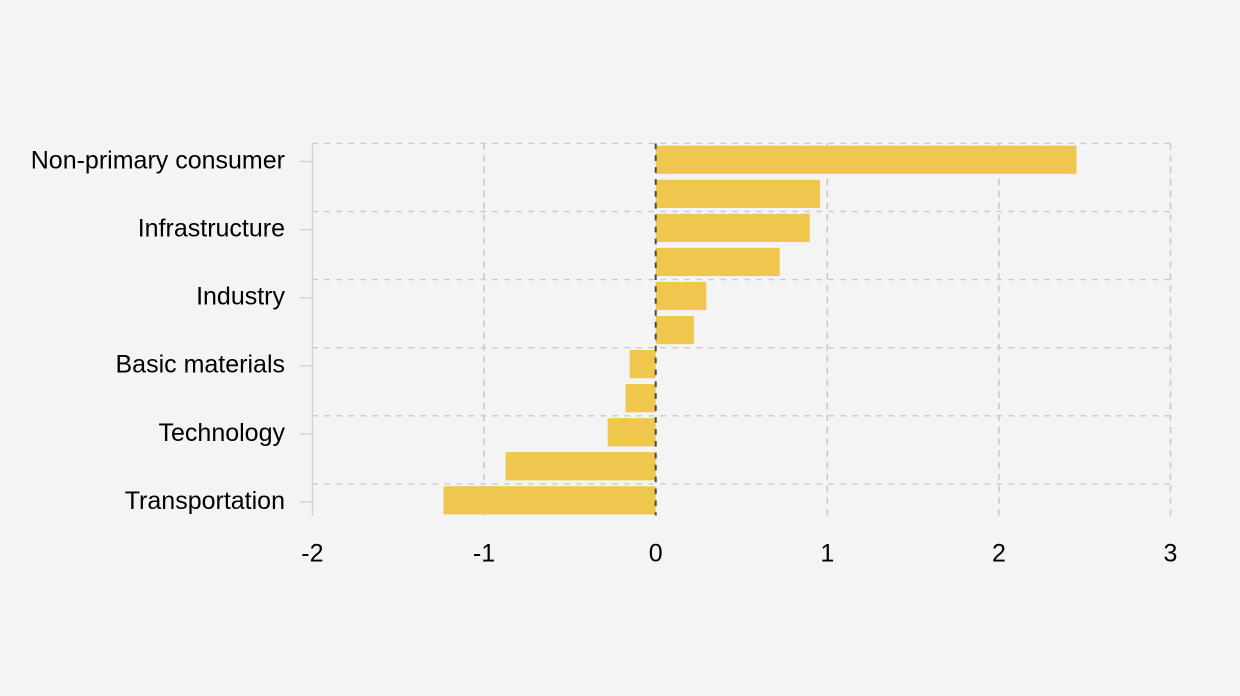 Image resolution: width=1240 pixels, height=696 pixels. What do you see at coordinates (211, 229) in the screenshot?
I see `svg-text: Infrastructure` at bounding box center [211, 229].